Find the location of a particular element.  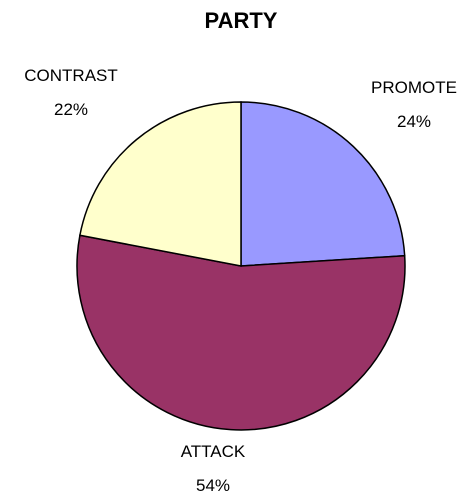

pie-slice-contrast is located at coordinates (160, 184).